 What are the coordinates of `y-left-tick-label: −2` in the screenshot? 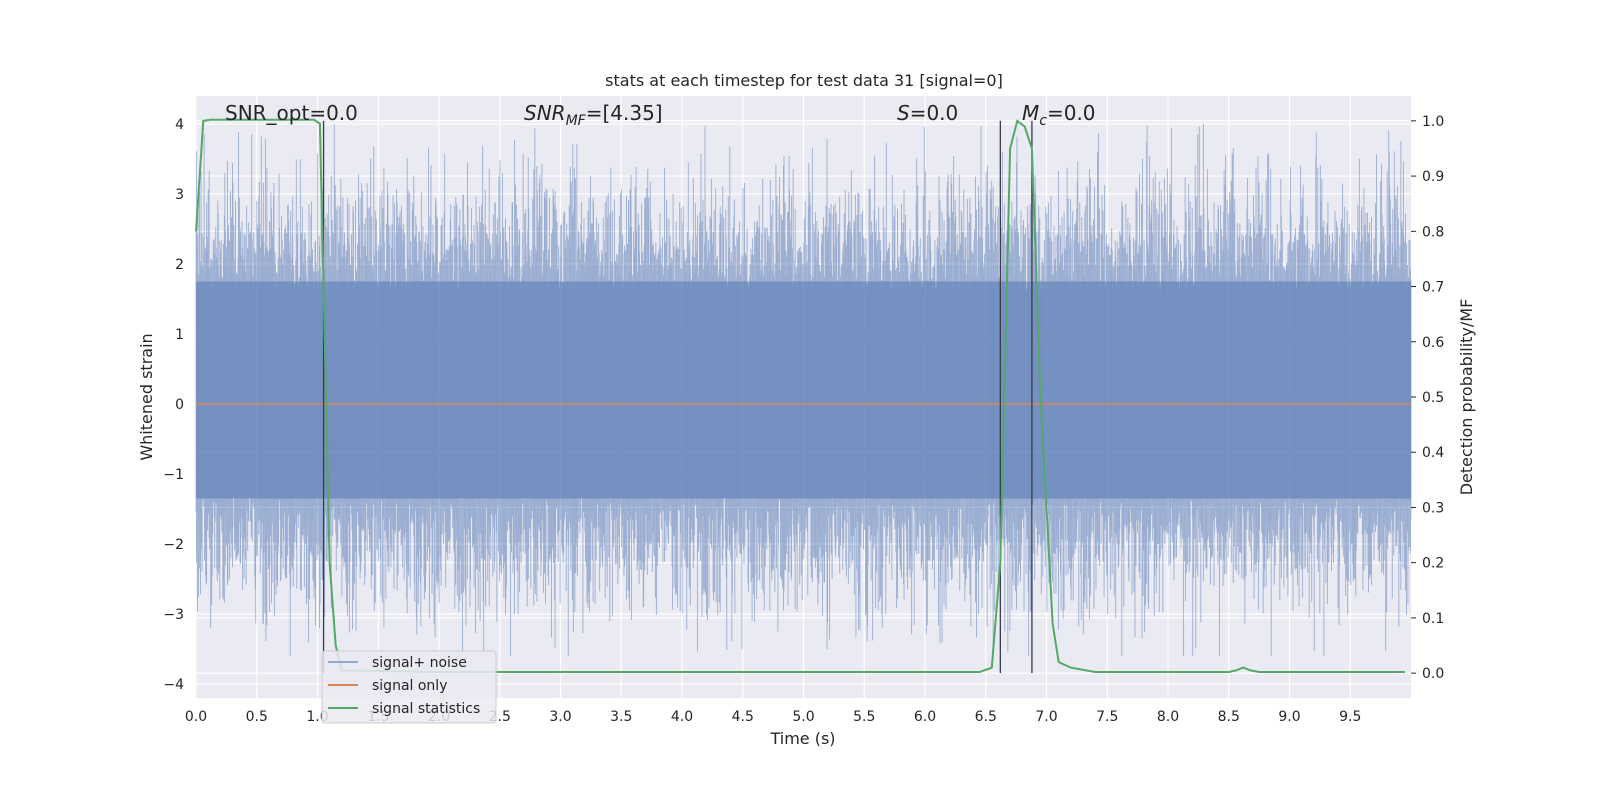 It's located at (173, 545).